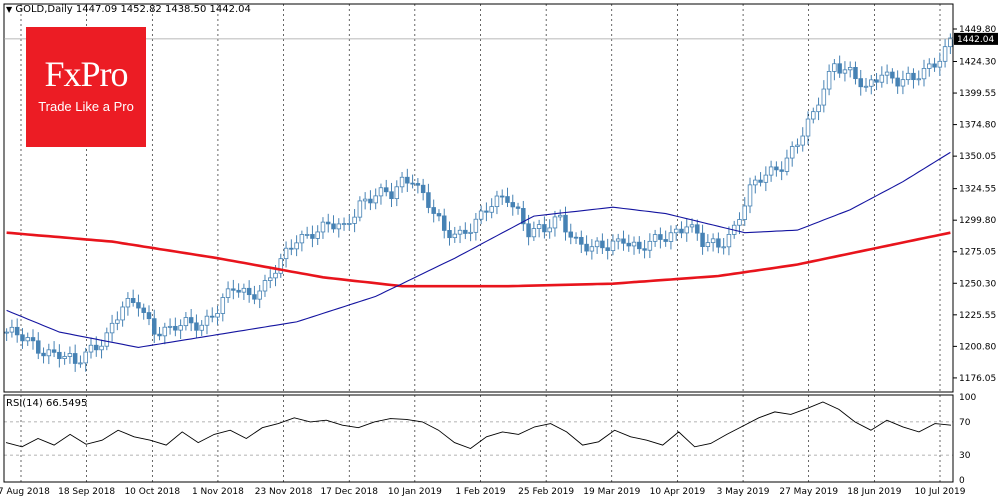 The height and width of the screenshot is (504, 1000). Describe the element at coordinates (977, 284) in the screenshot. I see `y-tick-label: 1250.30` at that location.